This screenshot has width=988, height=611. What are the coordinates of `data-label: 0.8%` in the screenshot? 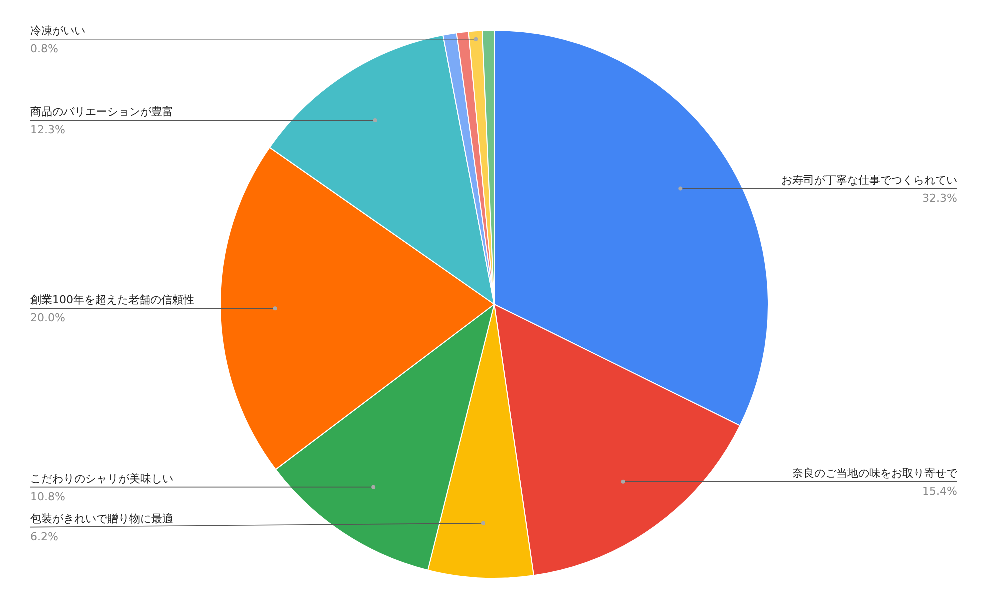 It's located at (44, 49).